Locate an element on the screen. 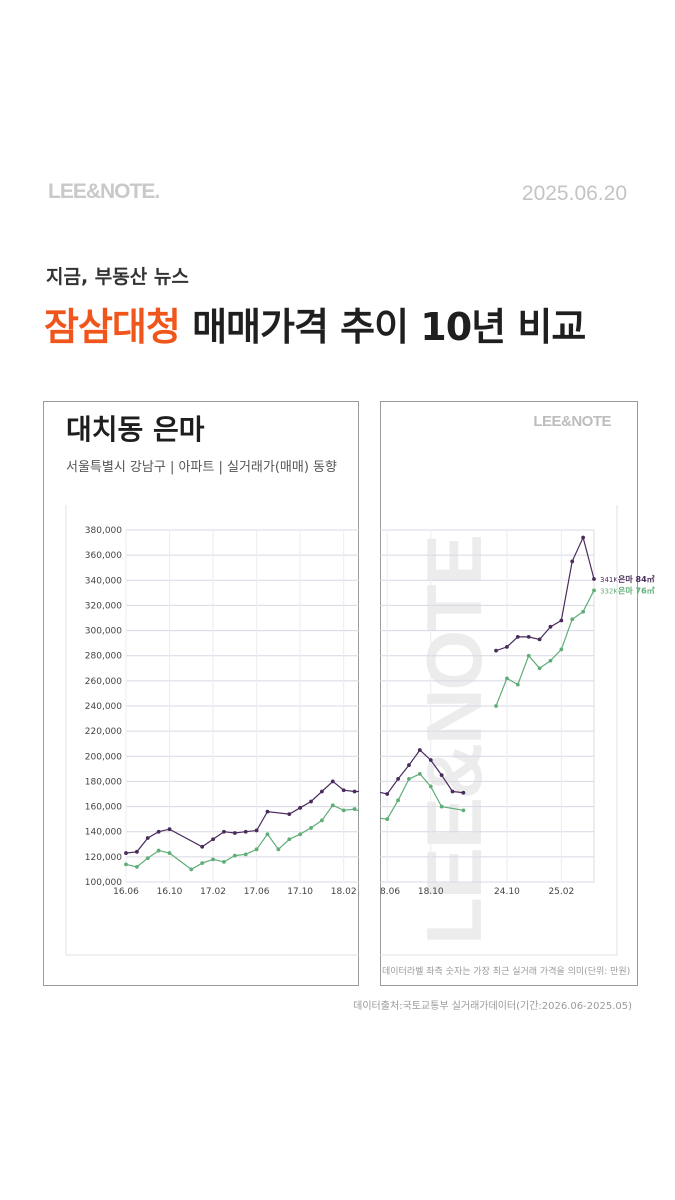  y-tick-label: 160,000 is located at coordinates (103, 808).